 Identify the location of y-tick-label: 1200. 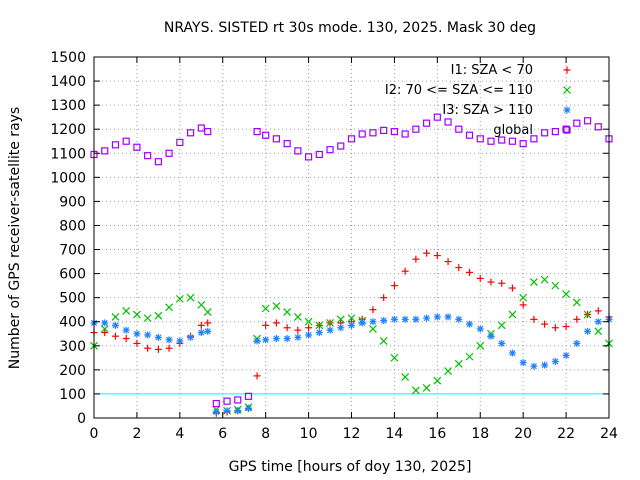
(68, 130).